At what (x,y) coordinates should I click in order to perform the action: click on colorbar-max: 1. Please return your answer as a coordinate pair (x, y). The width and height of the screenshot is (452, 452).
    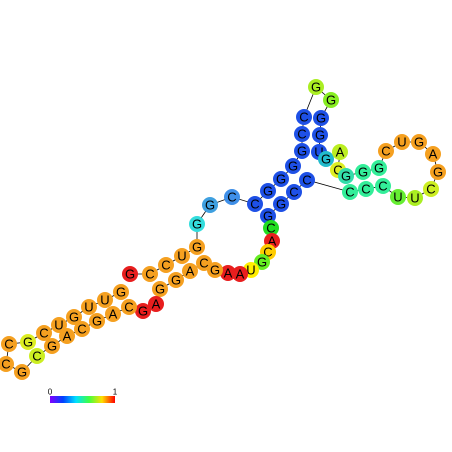
    Looking at the image, I should click on (115, 392).